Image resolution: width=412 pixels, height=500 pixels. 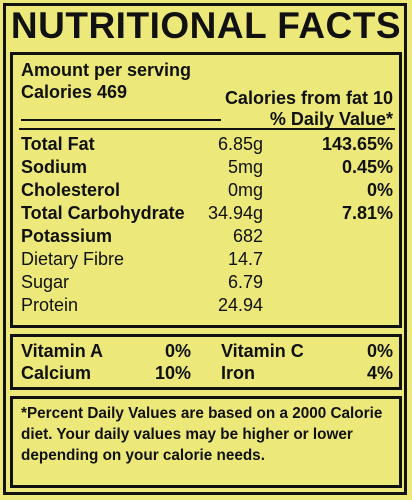 I want to click on nutrient-row: Protein 24.94, so click(x=207, y=306).